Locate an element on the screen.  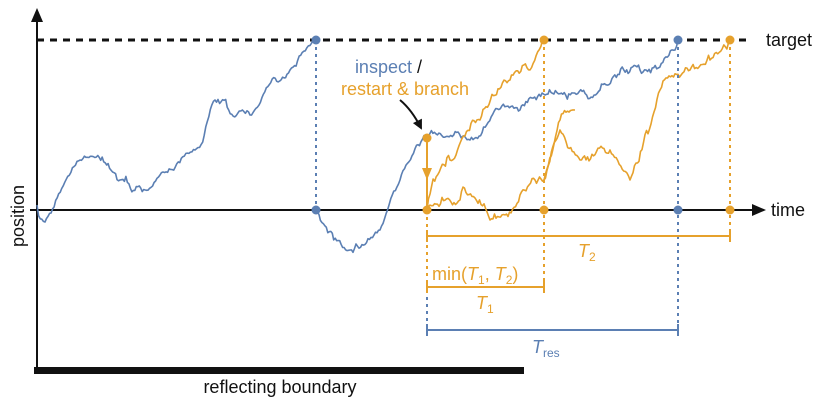
min-suffix: ) is located at coordinates (515, 274).